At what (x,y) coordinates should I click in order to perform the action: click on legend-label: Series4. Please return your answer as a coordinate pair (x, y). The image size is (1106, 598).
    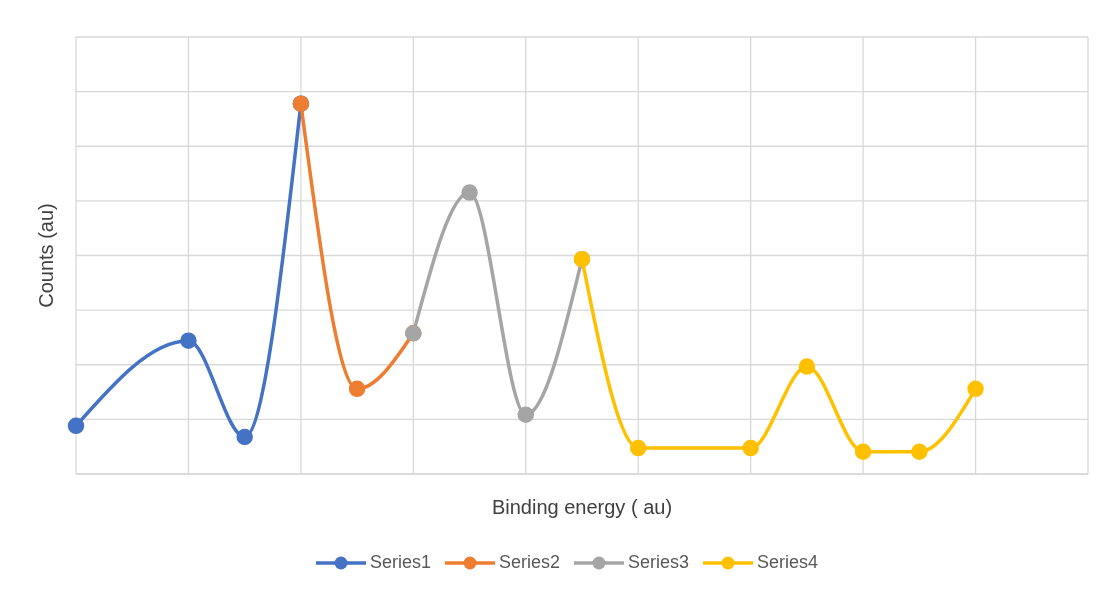
    Looking at the image, I should click on (788, 562).